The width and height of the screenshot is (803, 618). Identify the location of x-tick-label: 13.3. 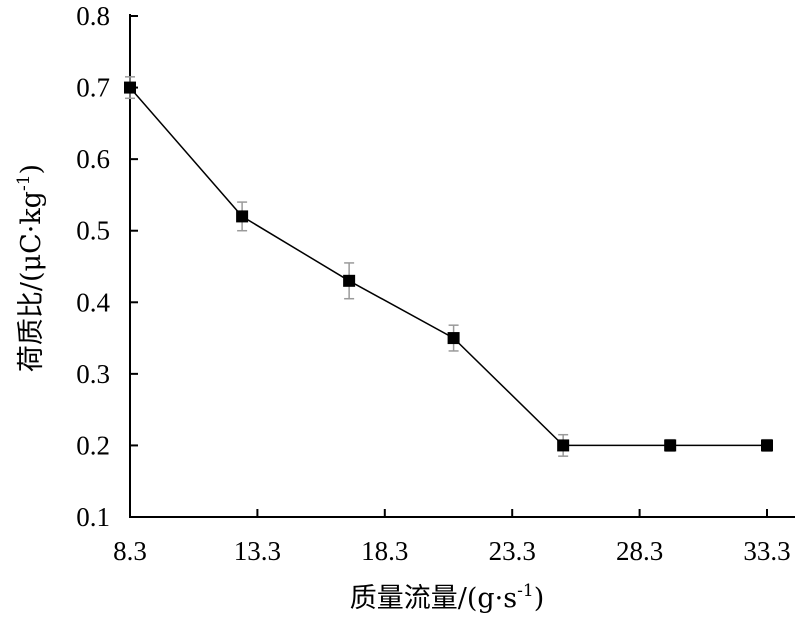
(257, 551).